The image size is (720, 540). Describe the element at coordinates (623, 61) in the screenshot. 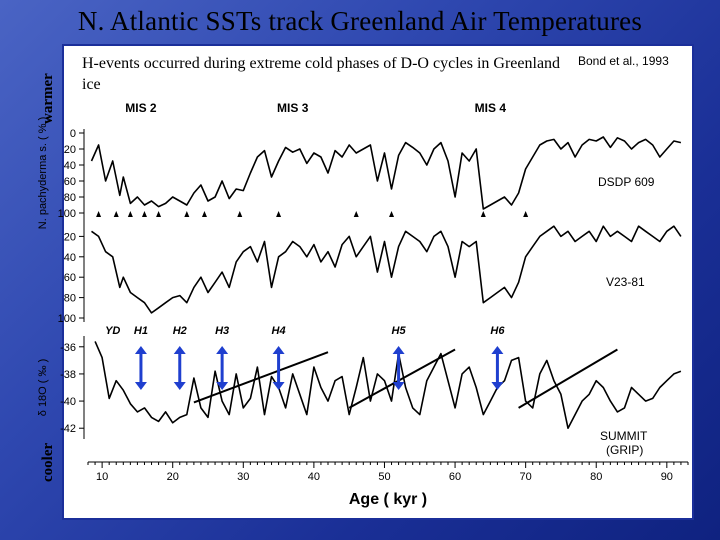

I see `citation: Bond et al., 1993` at that location.